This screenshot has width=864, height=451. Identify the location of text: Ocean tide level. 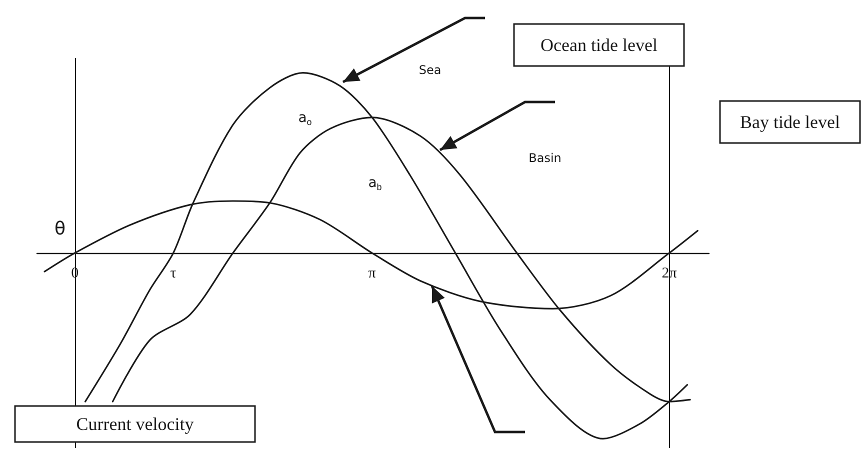
(599, 45).